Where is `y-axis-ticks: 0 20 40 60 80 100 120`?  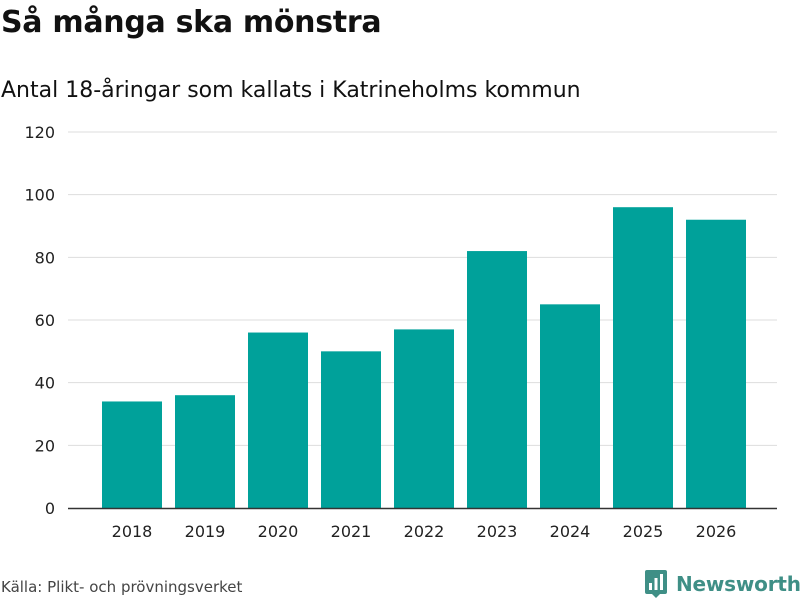
y-axis-ticks: 0 20 40 60 80 100 120 is located at coordinates (39, 320).